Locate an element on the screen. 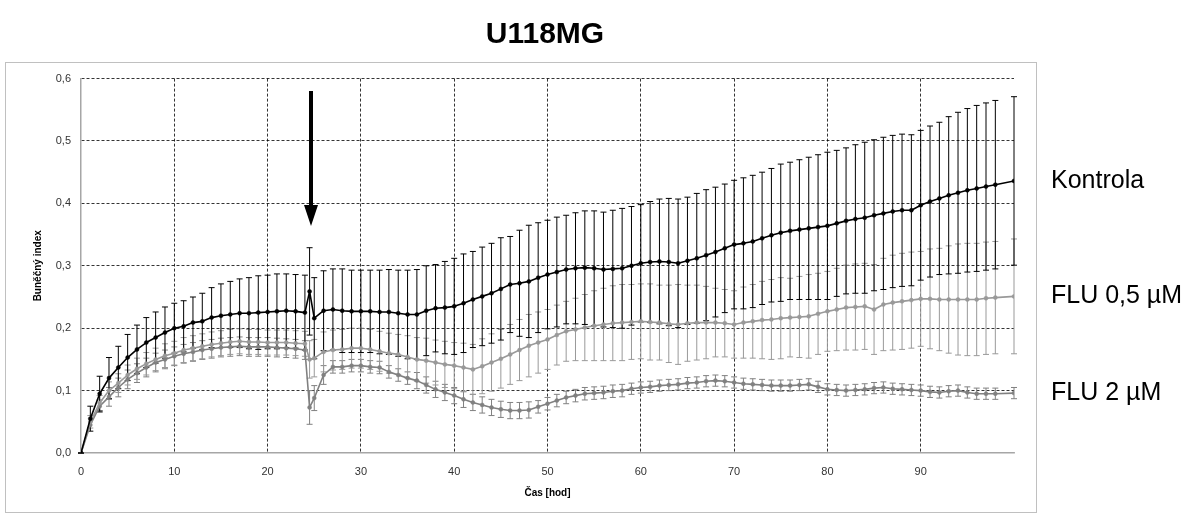  x-tick-label: 70 is located at coordinates (734, 470).